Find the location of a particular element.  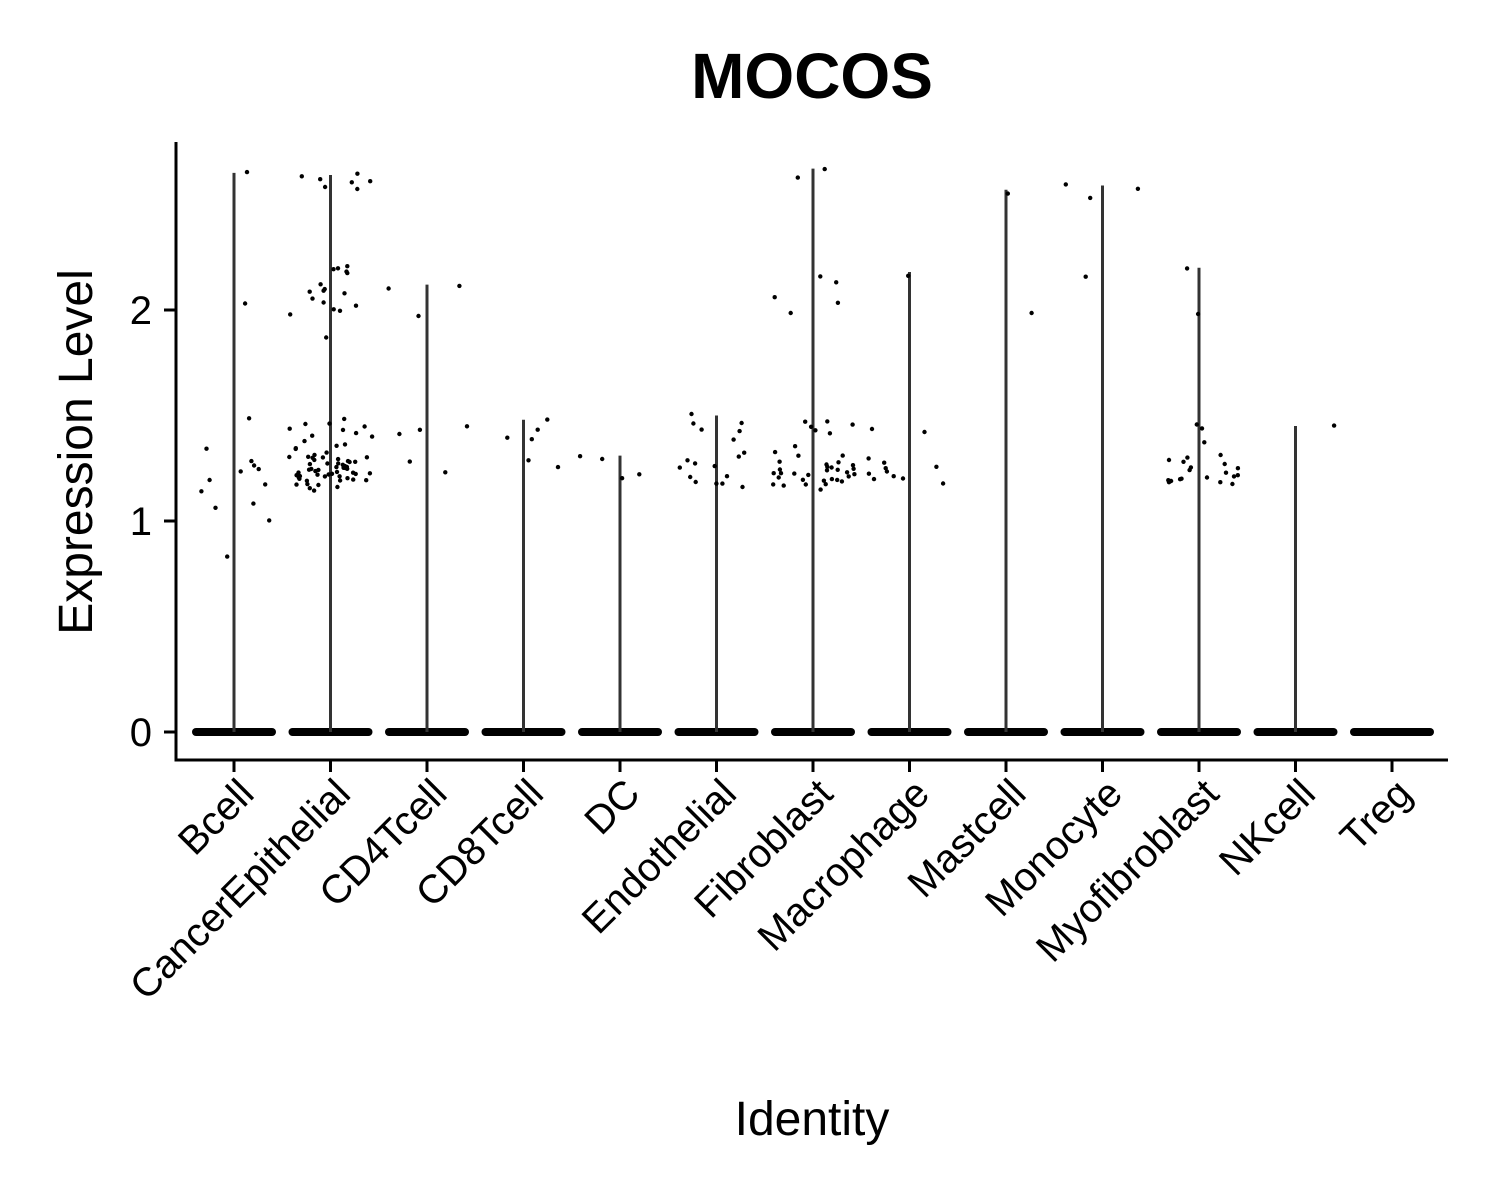

y-tick-label-2: 2 is located at coordinates (141, 311).